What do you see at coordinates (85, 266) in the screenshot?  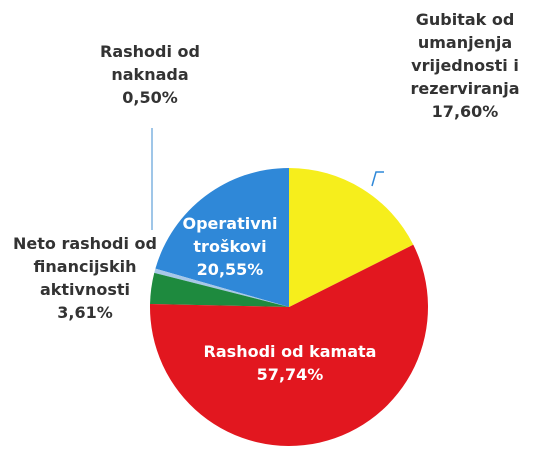 I see `category-label: Neto rashodi od financijskih aktivnosti` at bounding box center [85, 266].